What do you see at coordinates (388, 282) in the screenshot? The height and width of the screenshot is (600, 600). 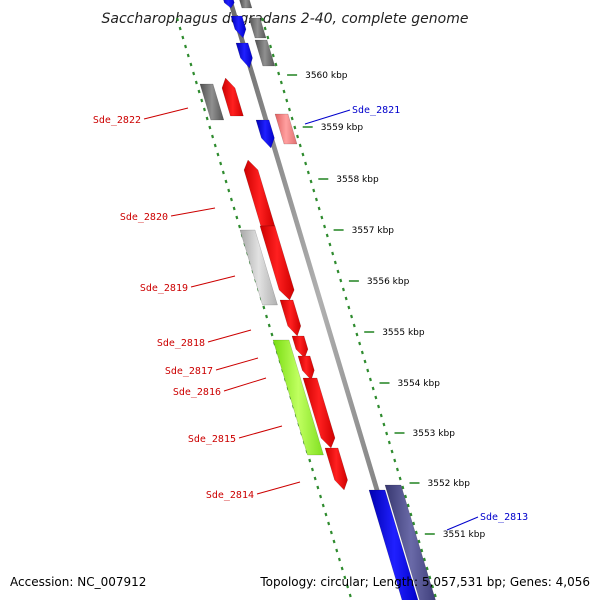 I see `kbp-tick-label: 3556 kbp` at bounding box center [388, 282].